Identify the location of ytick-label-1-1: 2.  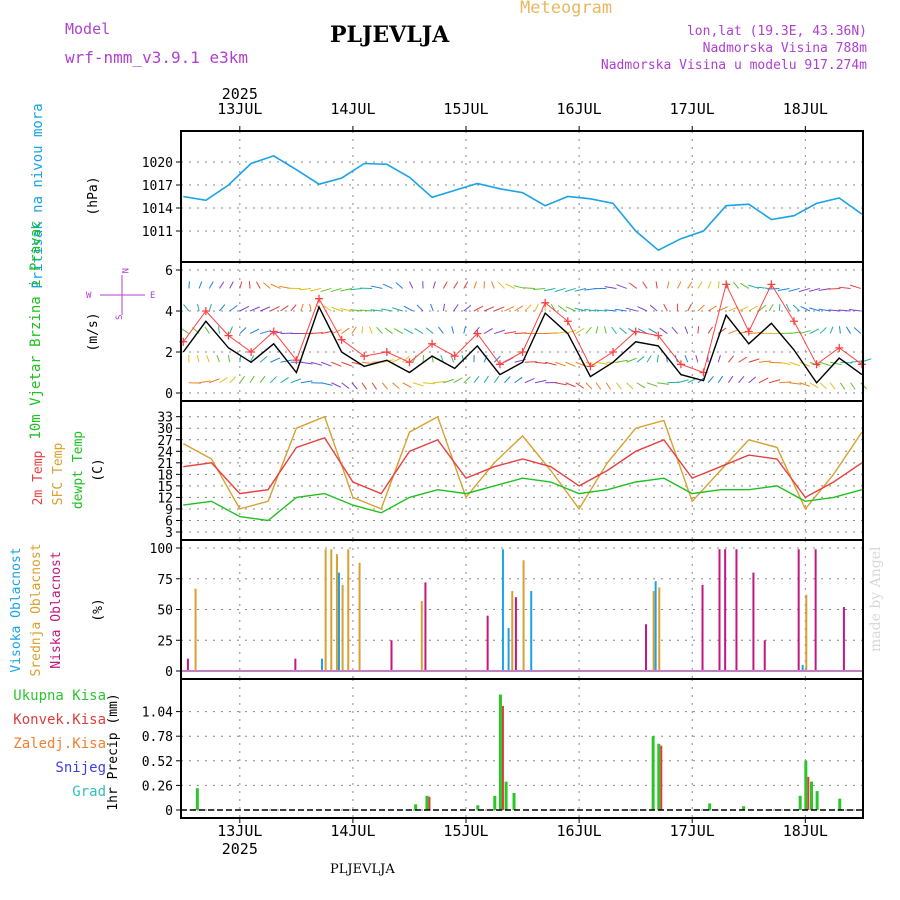
(169, 353).